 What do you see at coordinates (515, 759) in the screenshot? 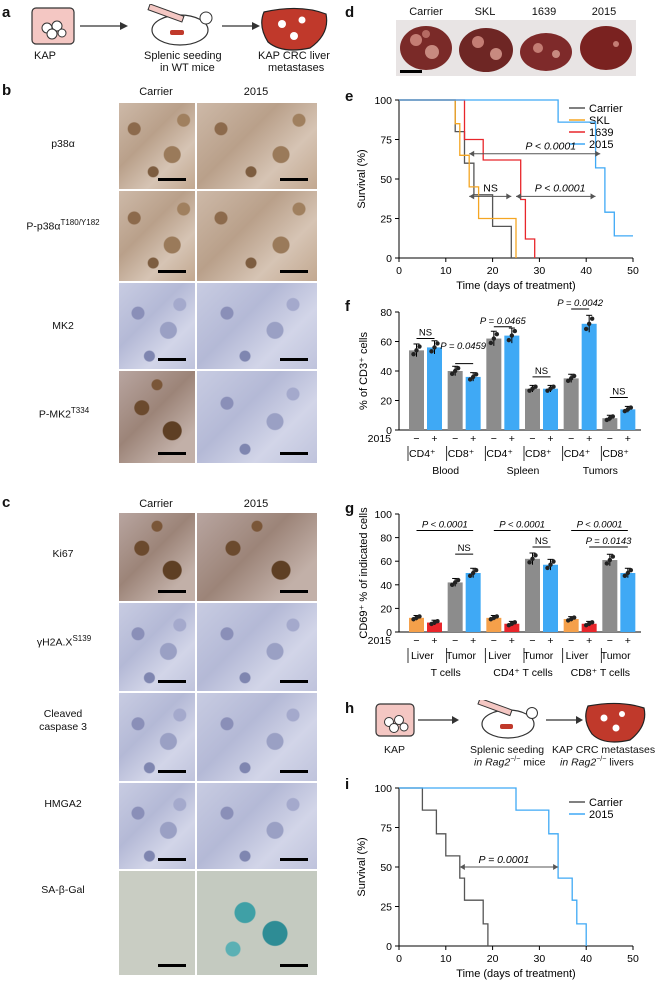
I see `h-rag2-sup: −/−` at bounding box center [515, 759].